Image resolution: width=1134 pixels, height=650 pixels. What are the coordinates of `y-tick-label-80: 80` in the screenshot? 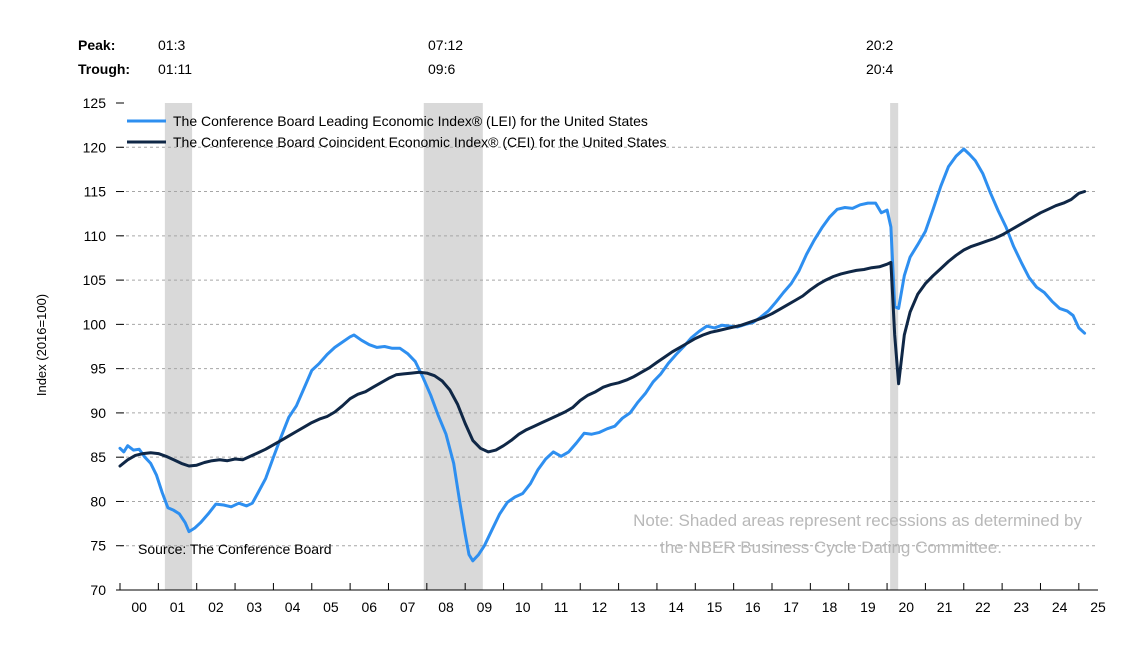 It's located at (98, 501).